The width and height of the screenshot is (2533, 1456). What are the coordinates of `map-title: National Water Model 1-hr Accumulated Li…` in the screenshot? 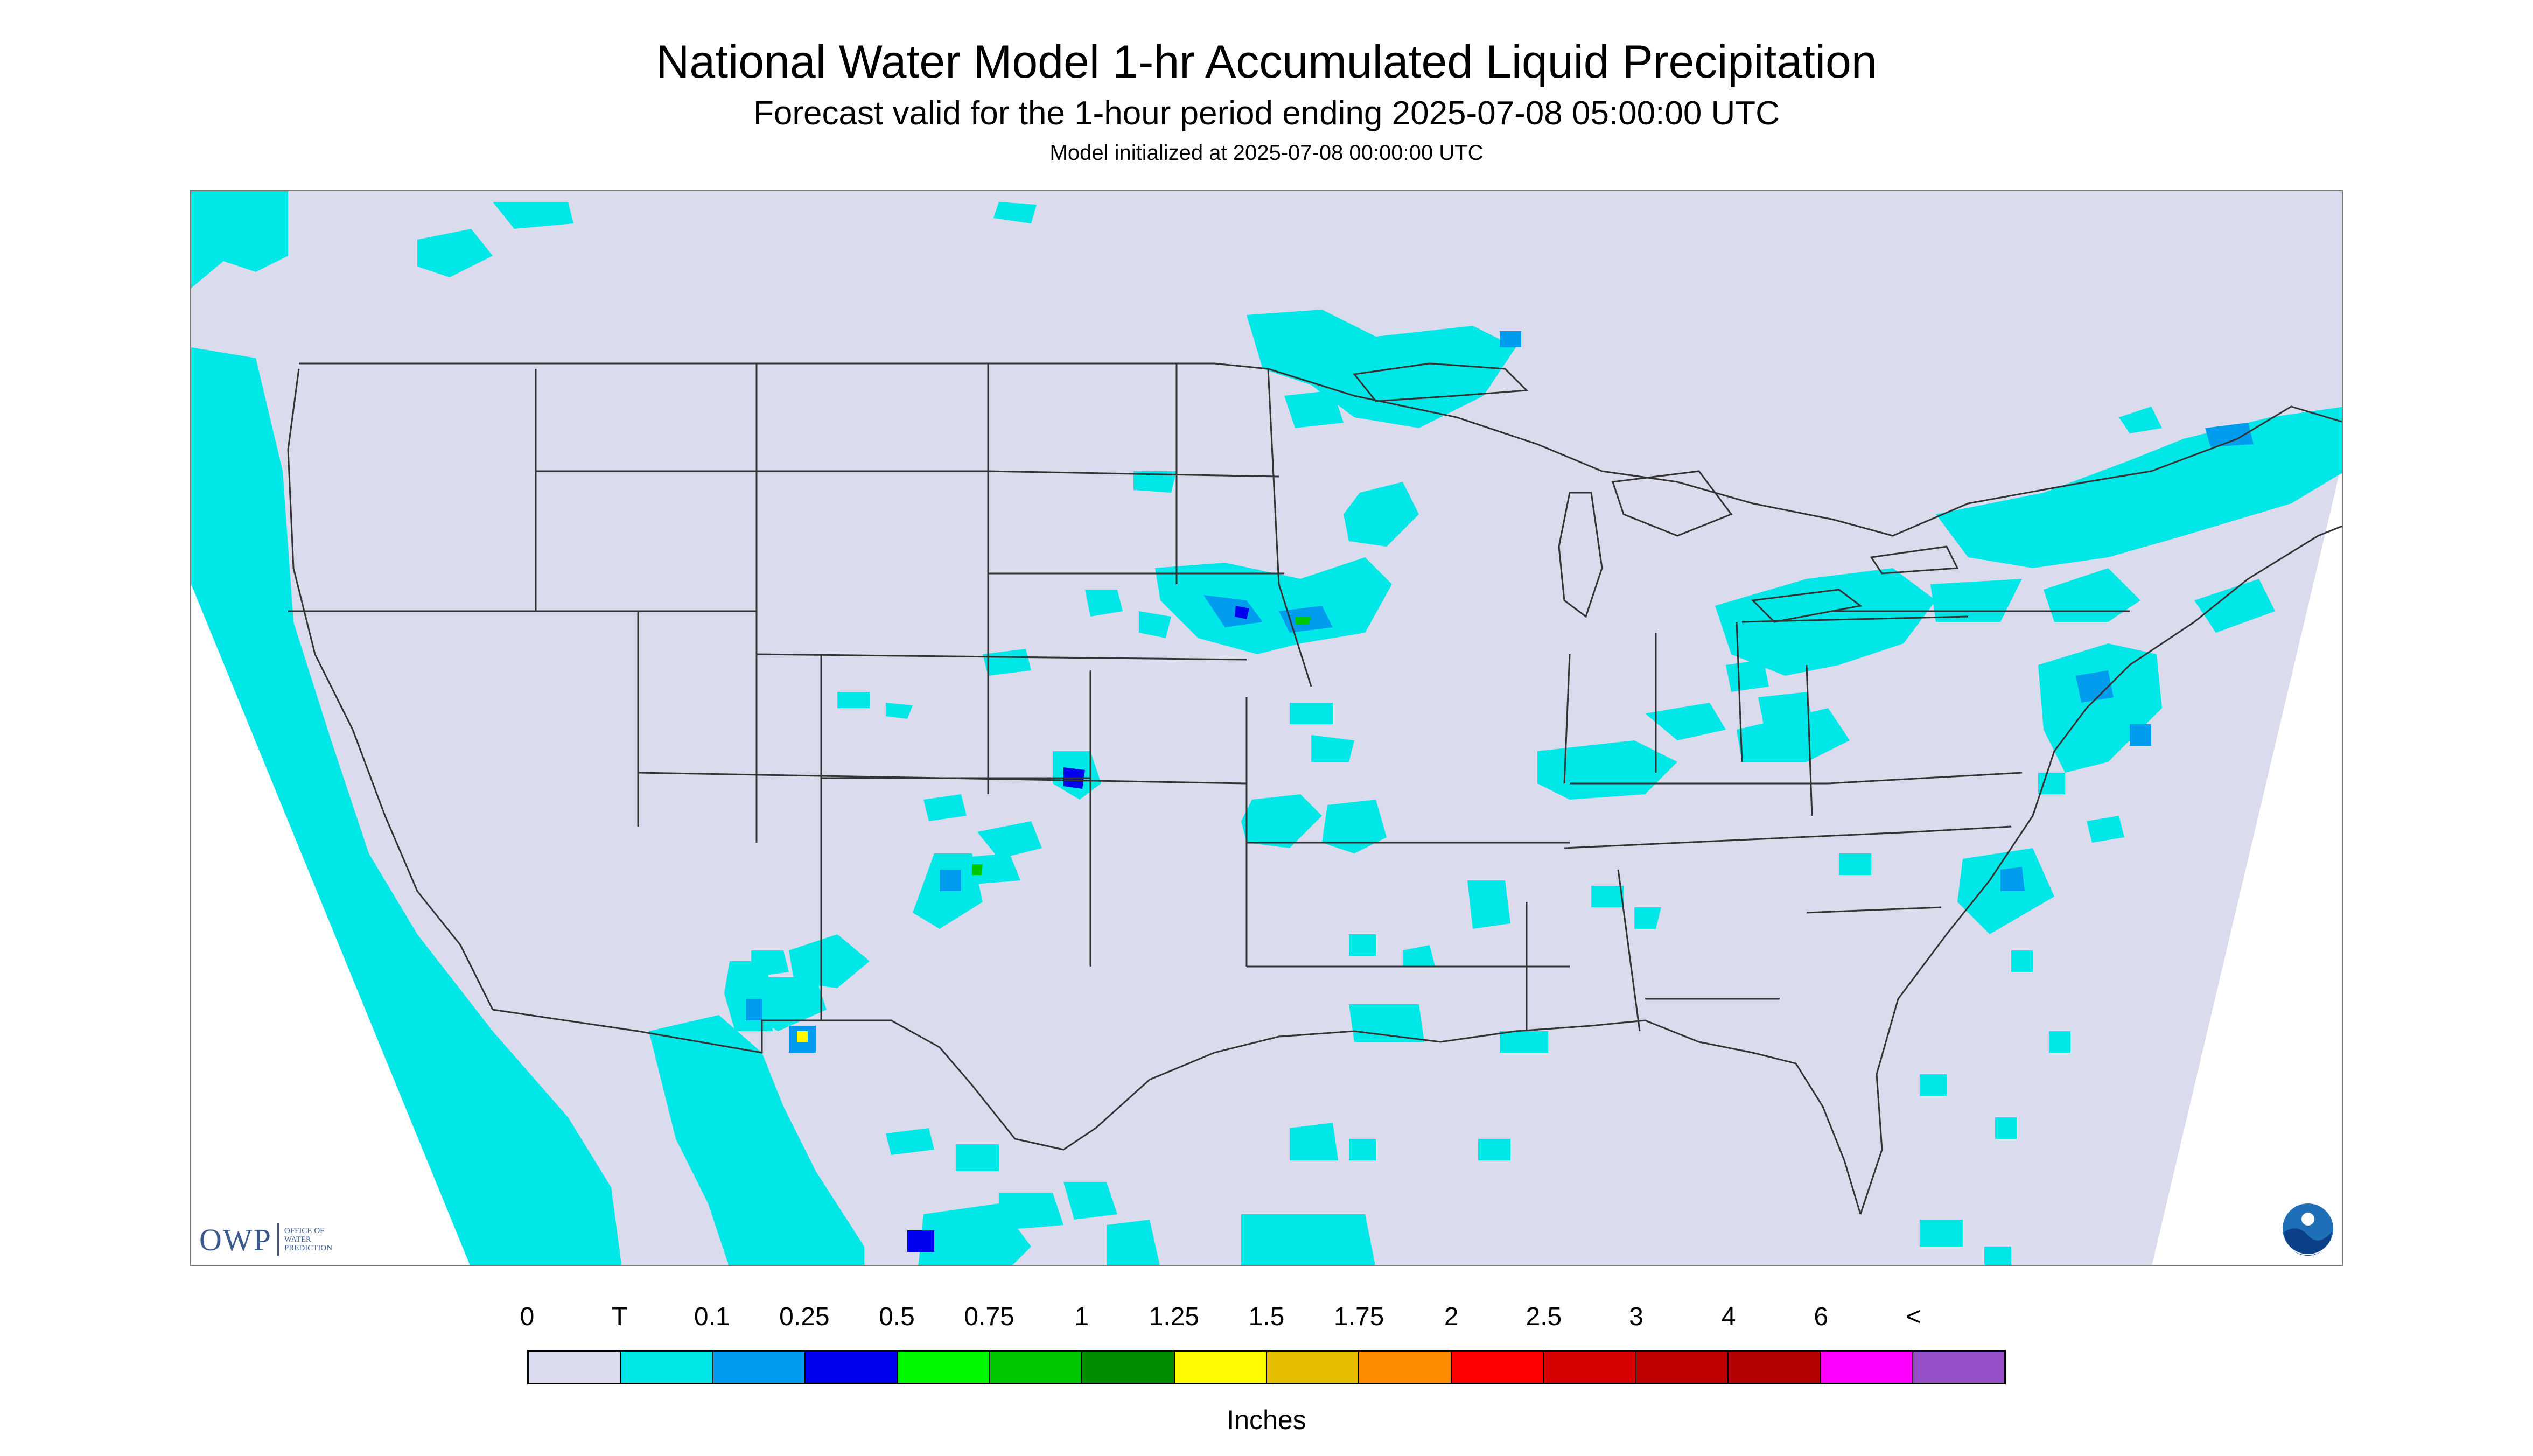 It's located at (1266, 62).